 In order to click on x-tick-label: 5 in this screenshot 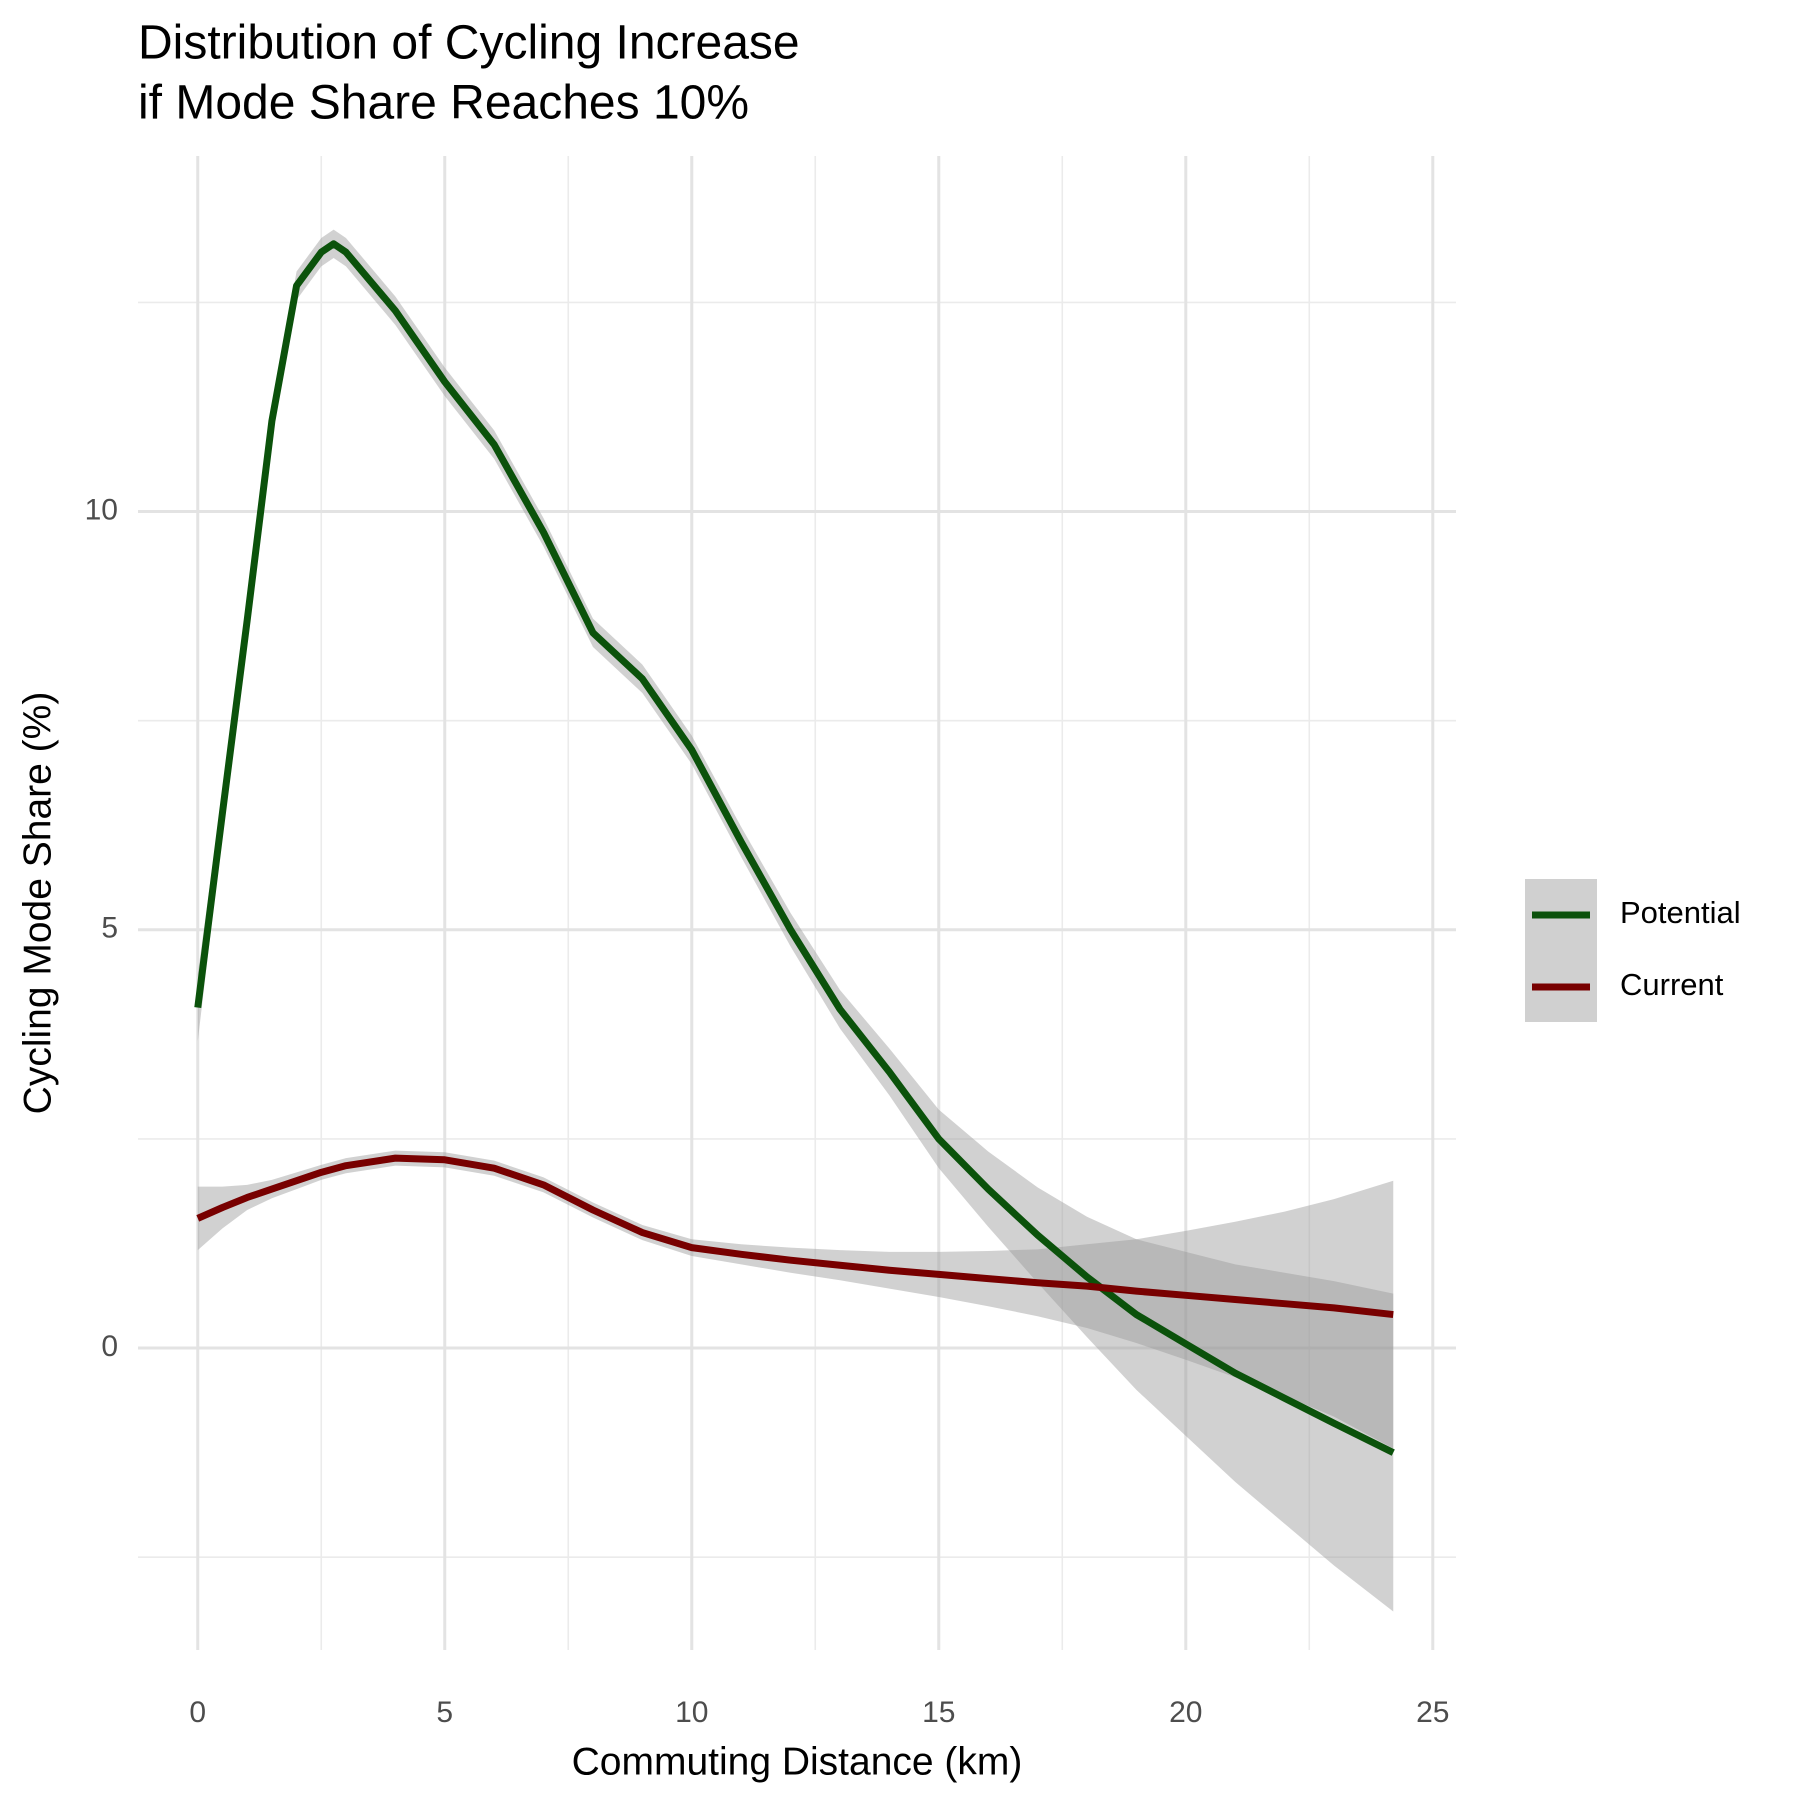, I will do `click(444, 1712)`.